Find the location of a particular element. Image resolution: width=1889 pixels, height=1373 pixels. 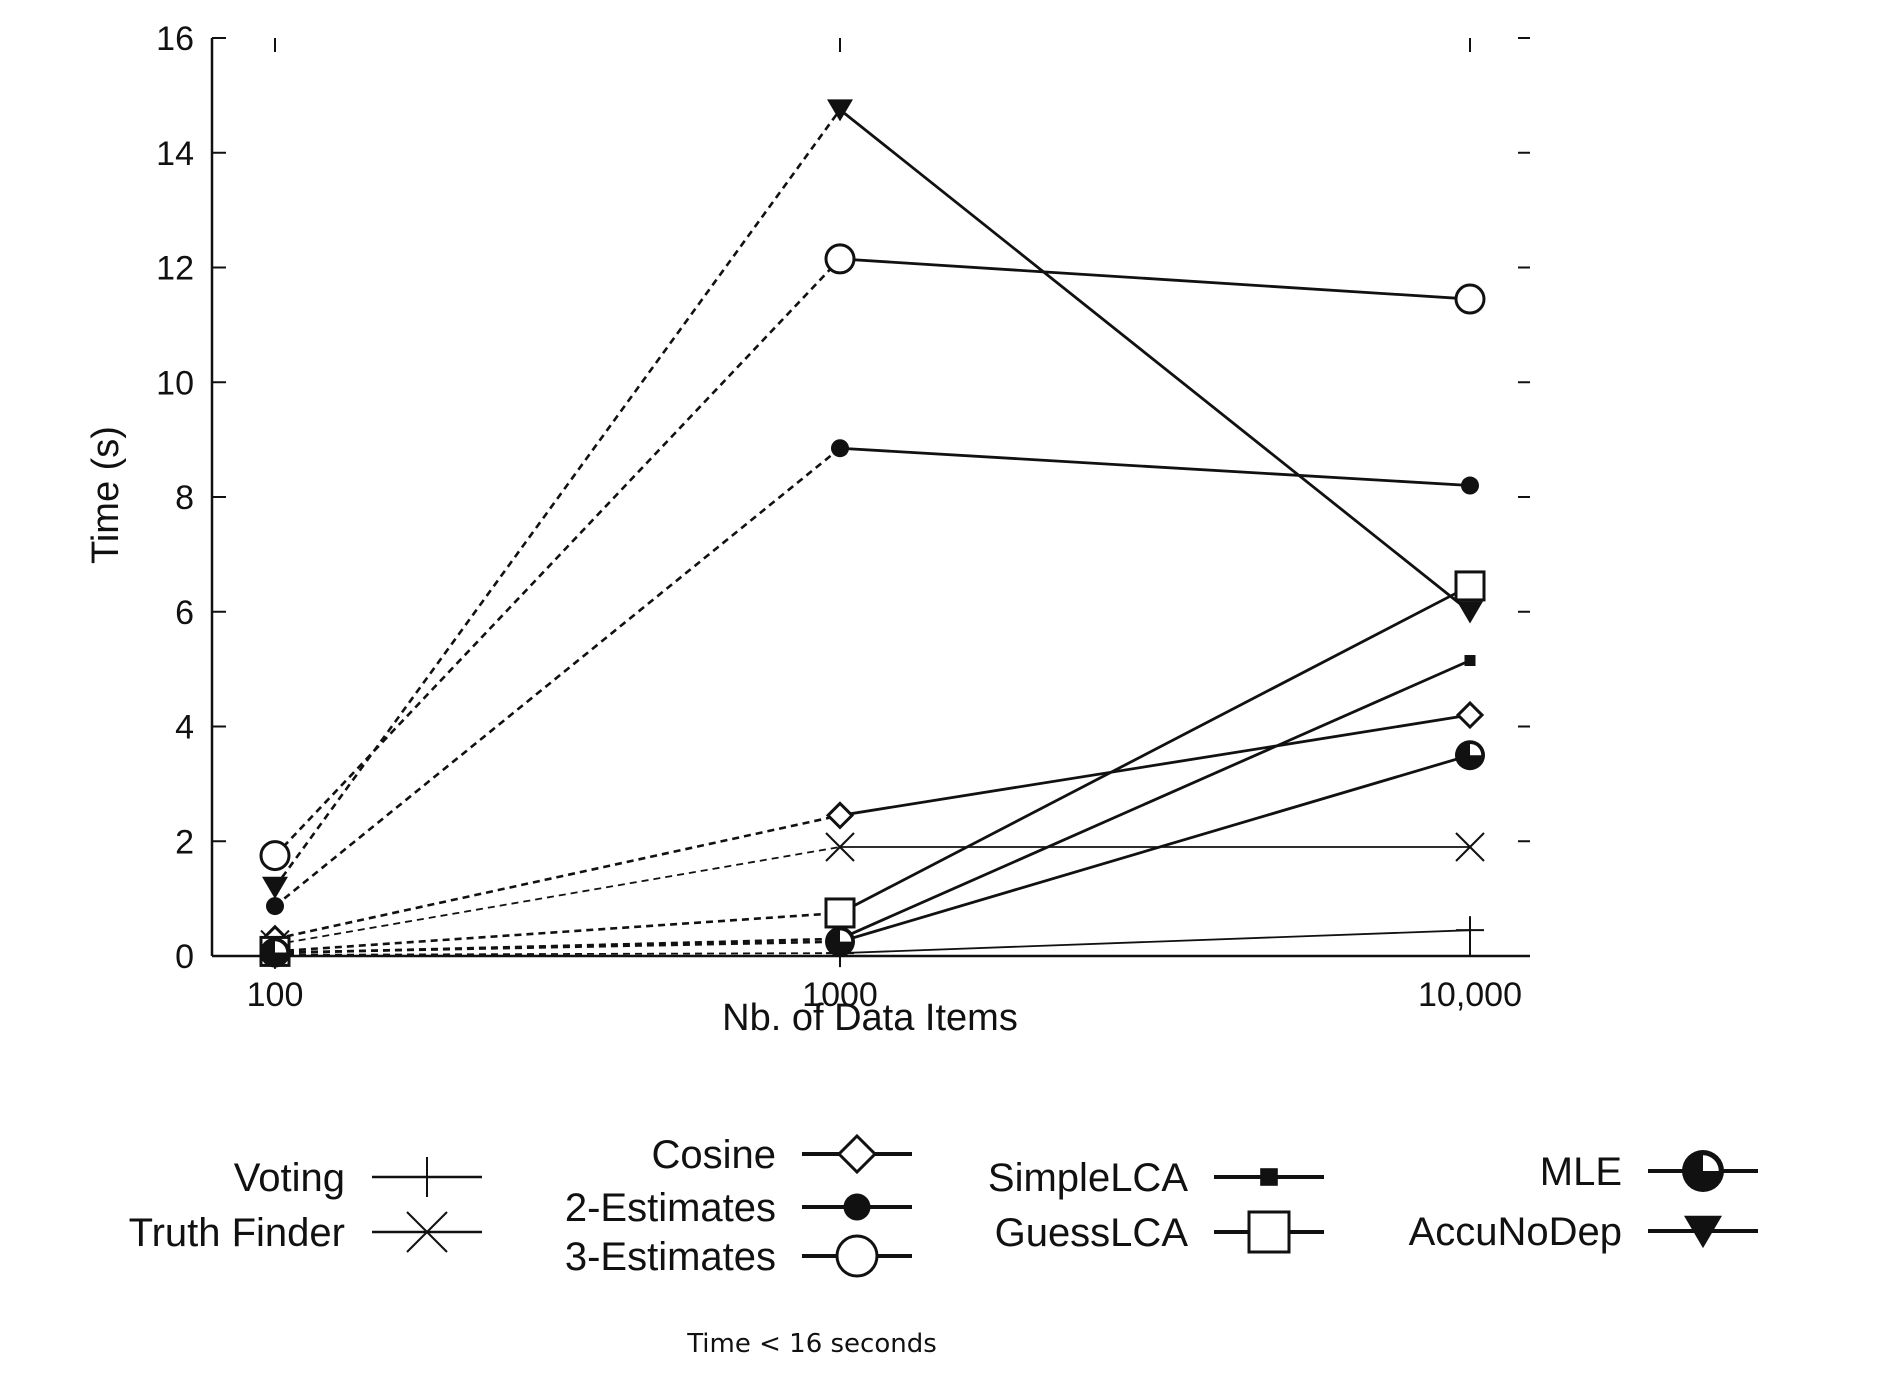

y-tick-label: 4 is located at coordinates (184, 728).